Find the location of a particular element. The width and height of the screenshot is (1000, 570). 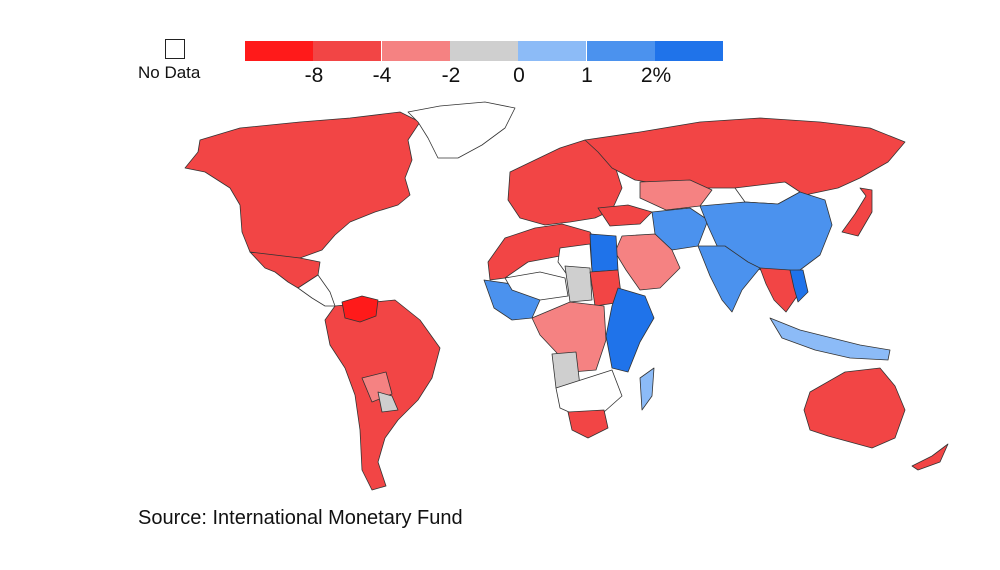

region-japan is located at coordinates (857, 212).